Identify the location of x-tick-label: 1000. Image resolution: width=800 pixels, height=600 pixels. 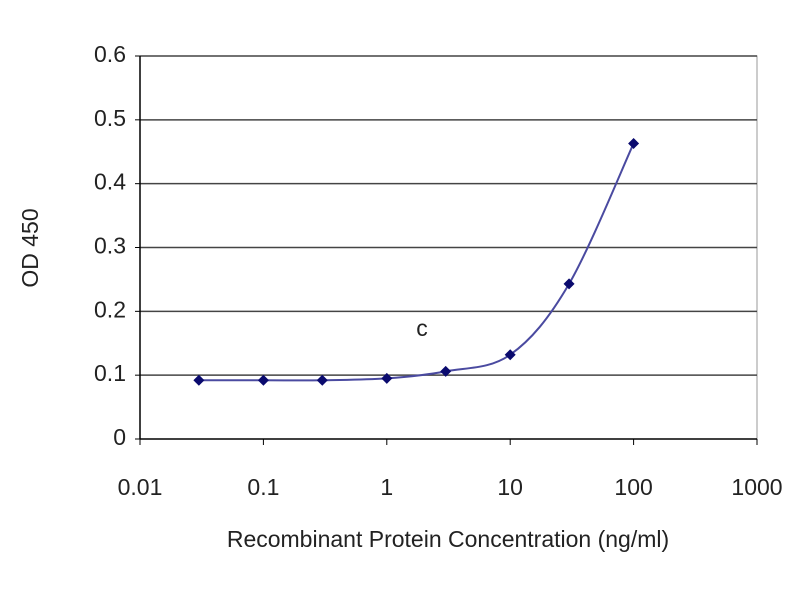
(756, 487).